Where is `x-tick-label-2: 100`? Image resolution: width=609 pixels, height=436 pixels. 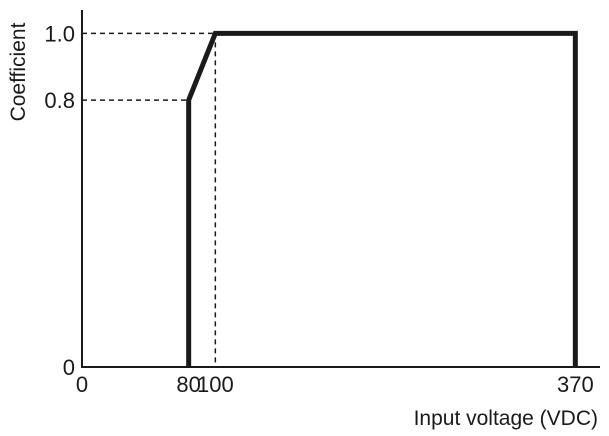
x-tick-label-2: 100 is located at coordinates (215, 384).